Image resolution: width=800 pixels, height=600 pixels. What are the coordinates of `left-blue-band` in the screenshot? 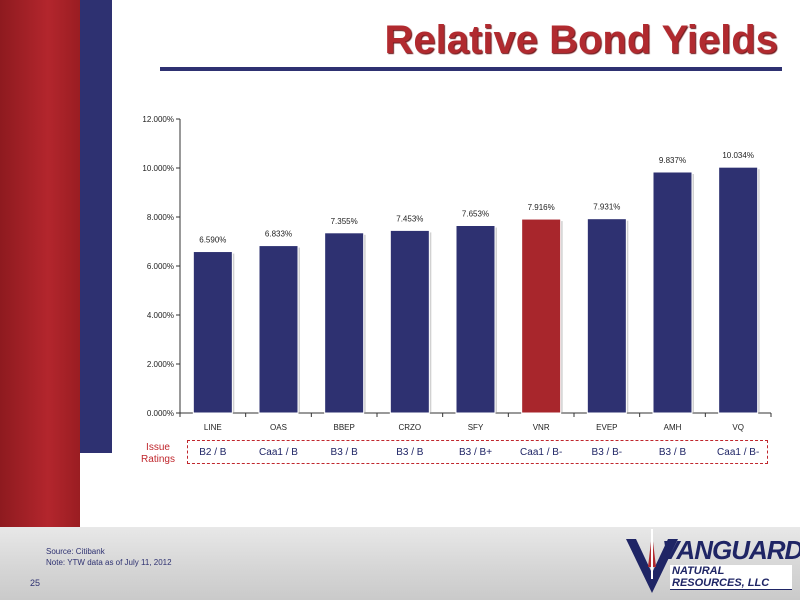 It's located at (96, 226).